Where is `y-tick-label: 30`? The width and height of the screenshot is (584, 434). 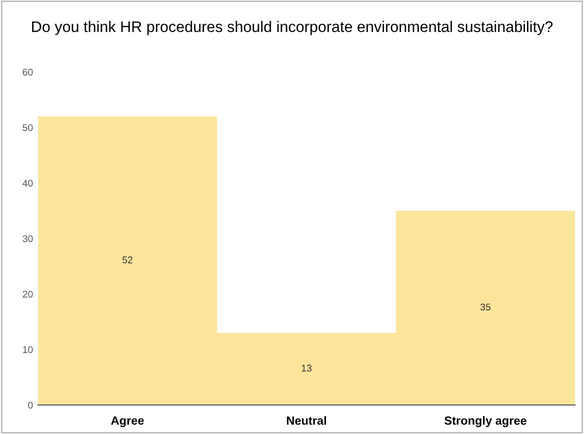 y-tick-label: 30 is located at coordinates (27, 238).